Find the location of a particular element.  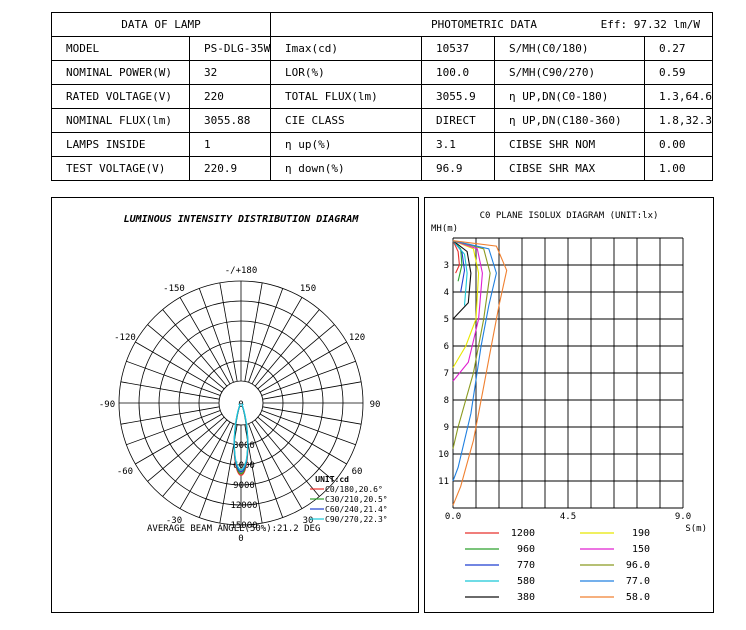

angle-label: -120 is located at coordinates (125, 338).